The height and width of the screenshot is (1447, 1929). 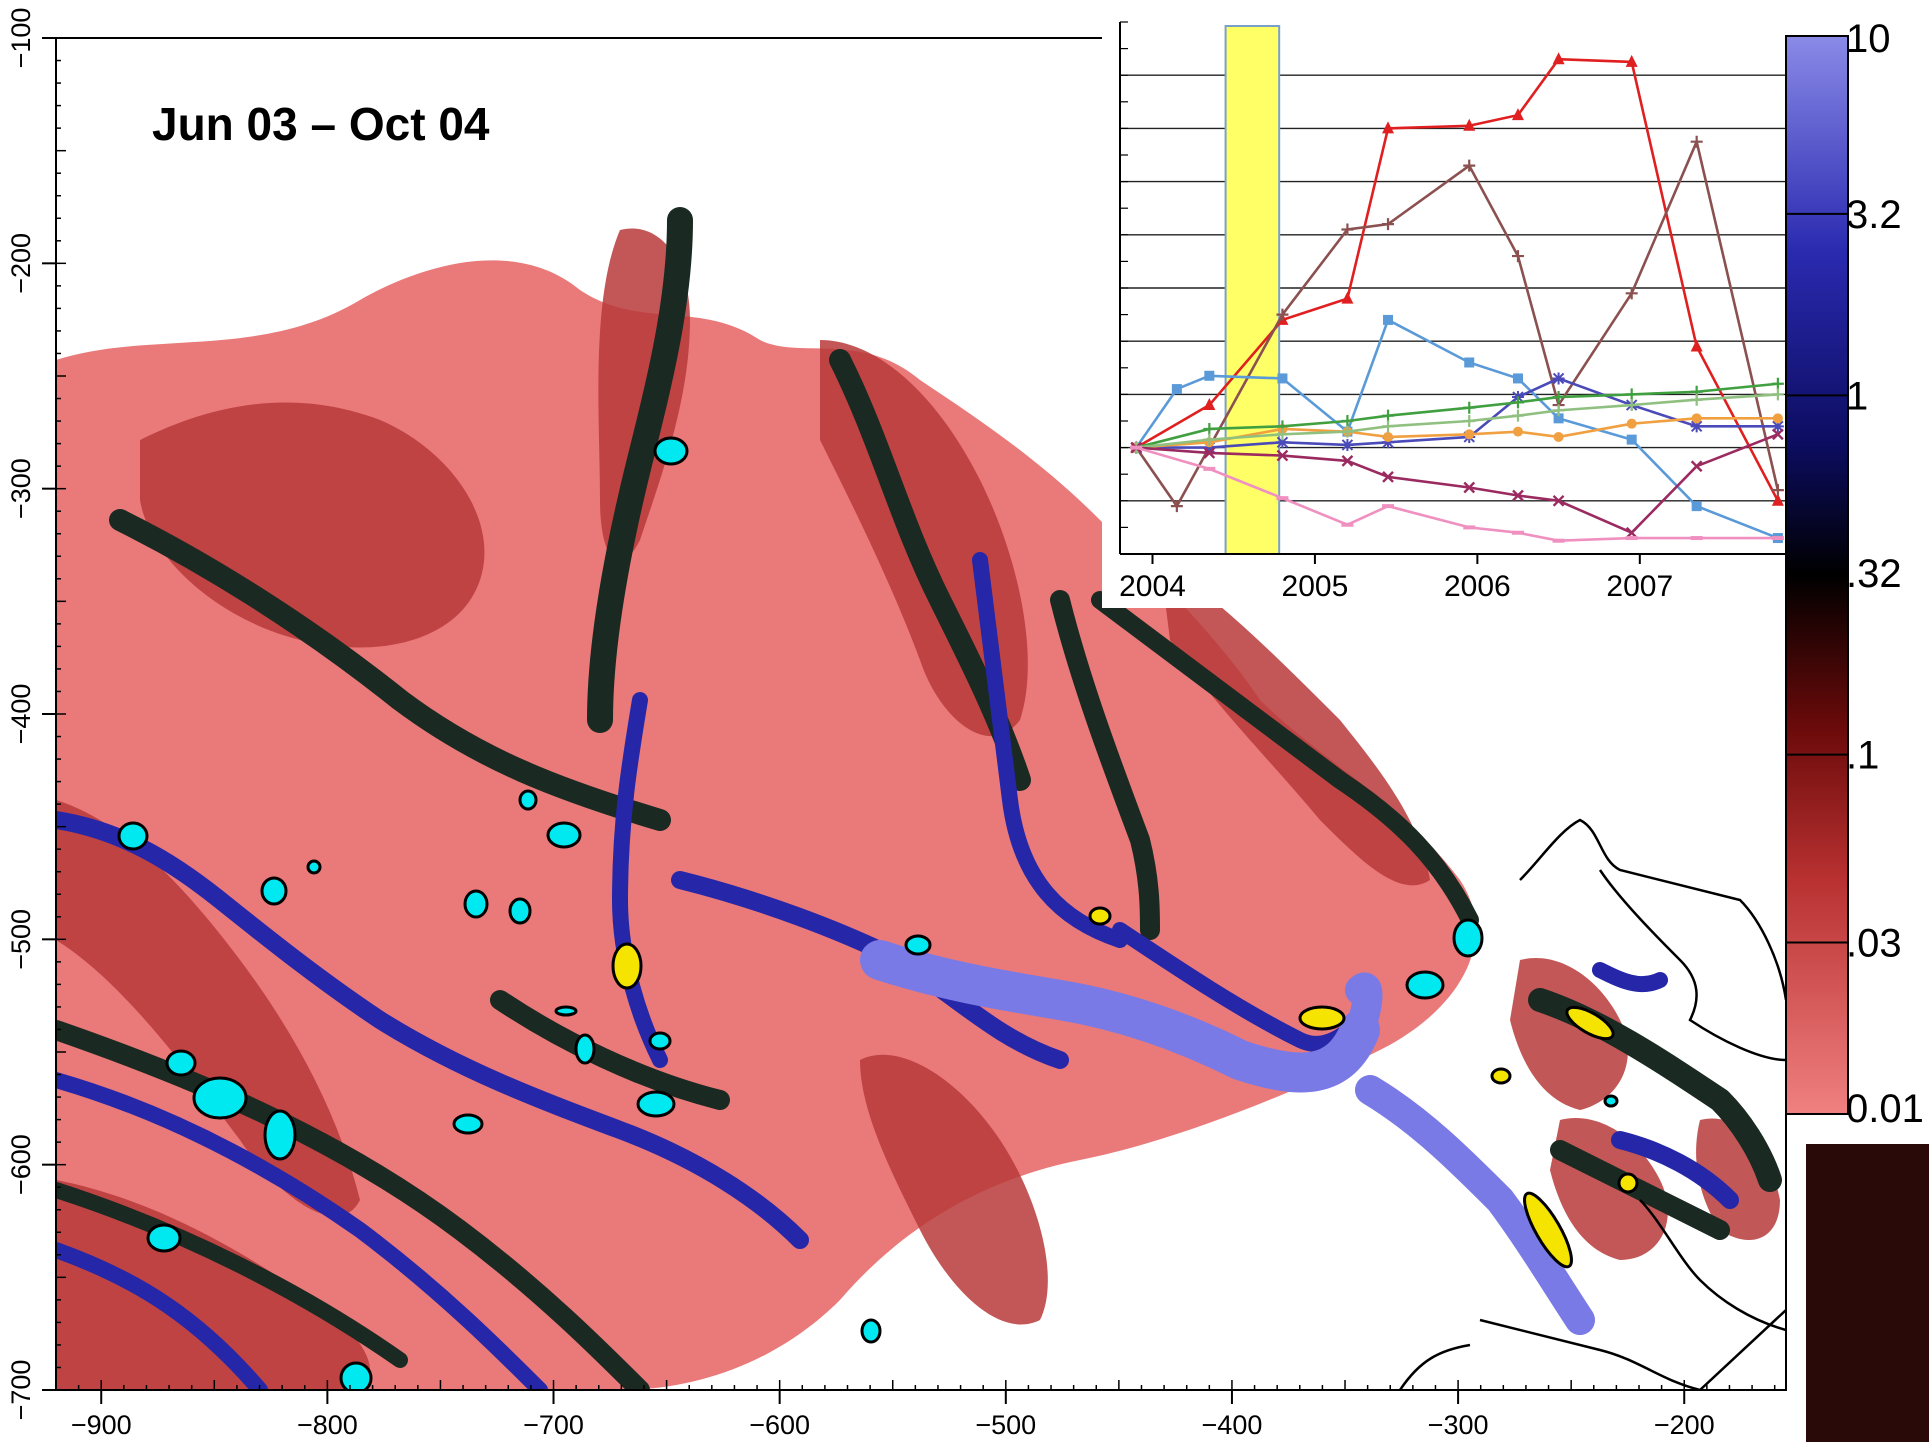 I want to click on map-title: Jun 03 – Oct 04, so click(x=321, y=124).